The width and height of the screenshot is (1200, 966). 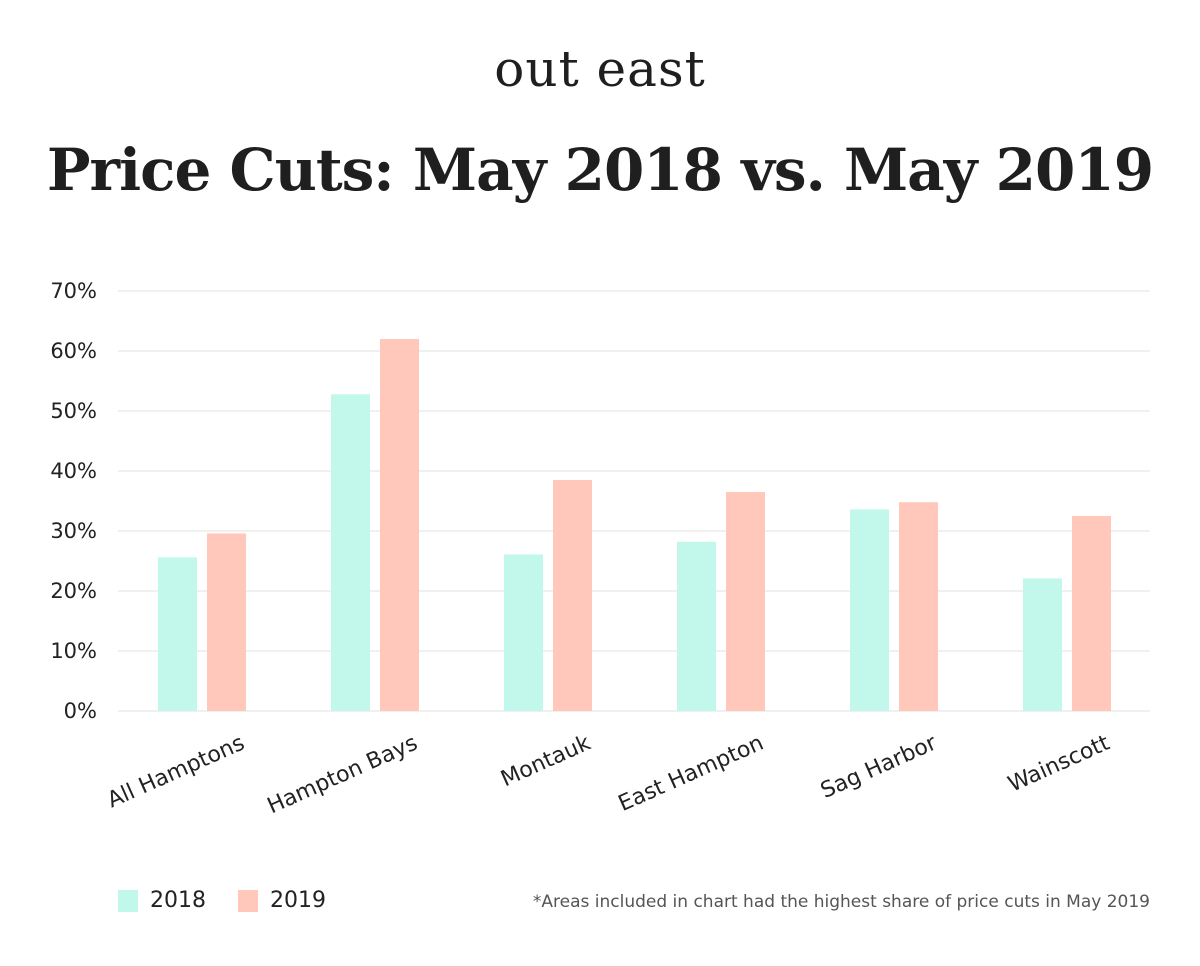 I want to click on x-tick-label: East Hampton, so click(x=691, y=774).